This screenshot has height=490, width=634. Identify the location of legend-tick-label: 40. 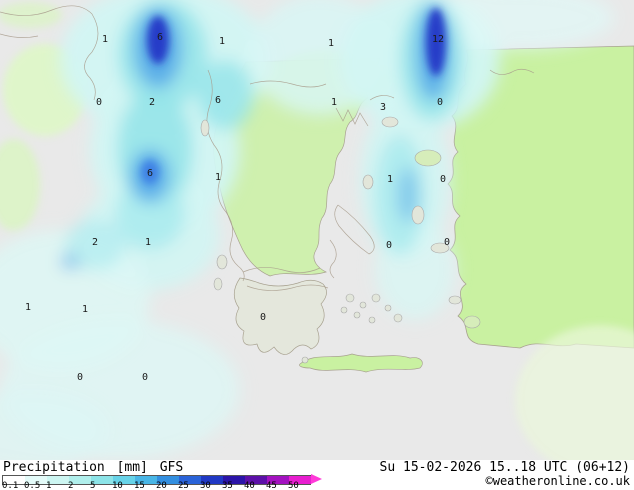
(249, 485).